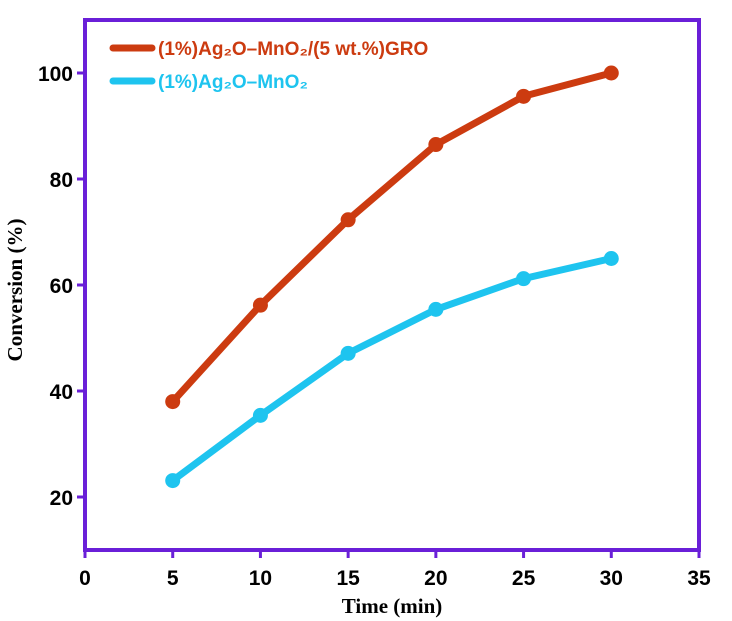 The width and height of the screenshot is (732, 621). I want to click on x-tick-label: 35, so click(699, 578).